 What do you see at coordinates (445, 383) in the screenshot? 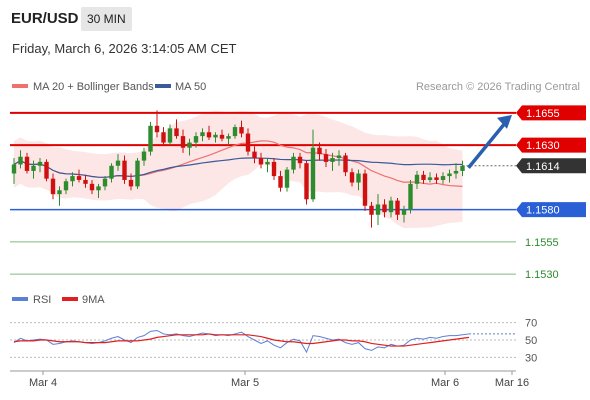
I see `x-tick-label: Mar 6` at bounding box center [445, 383].